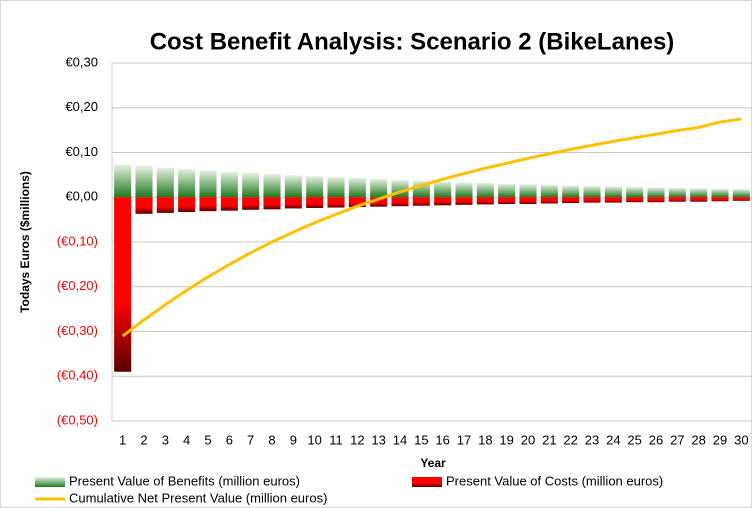 The height and width of the screenshot is (508, 752). Describe the element at coordinates (549, 439) in the screenshot. I see `x-tick-label: 21` at that location.